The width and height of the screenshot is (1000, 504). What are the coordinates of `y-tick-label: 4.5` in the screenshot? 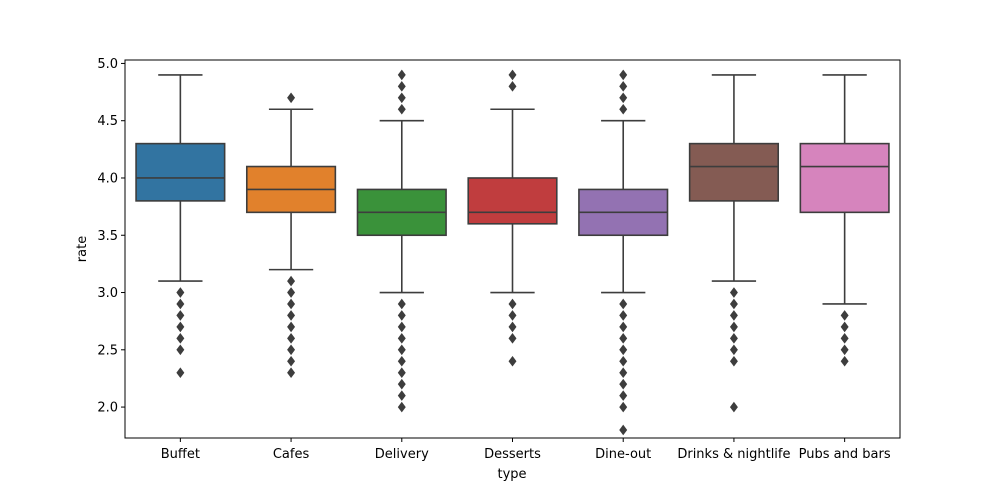 It's located at (107, 121).